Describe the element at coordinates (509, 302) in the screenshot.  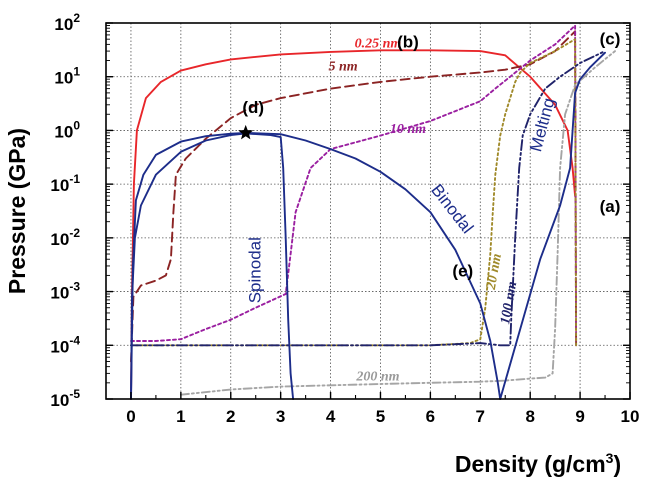
I see `annotation-label: 100 nm` at that location.